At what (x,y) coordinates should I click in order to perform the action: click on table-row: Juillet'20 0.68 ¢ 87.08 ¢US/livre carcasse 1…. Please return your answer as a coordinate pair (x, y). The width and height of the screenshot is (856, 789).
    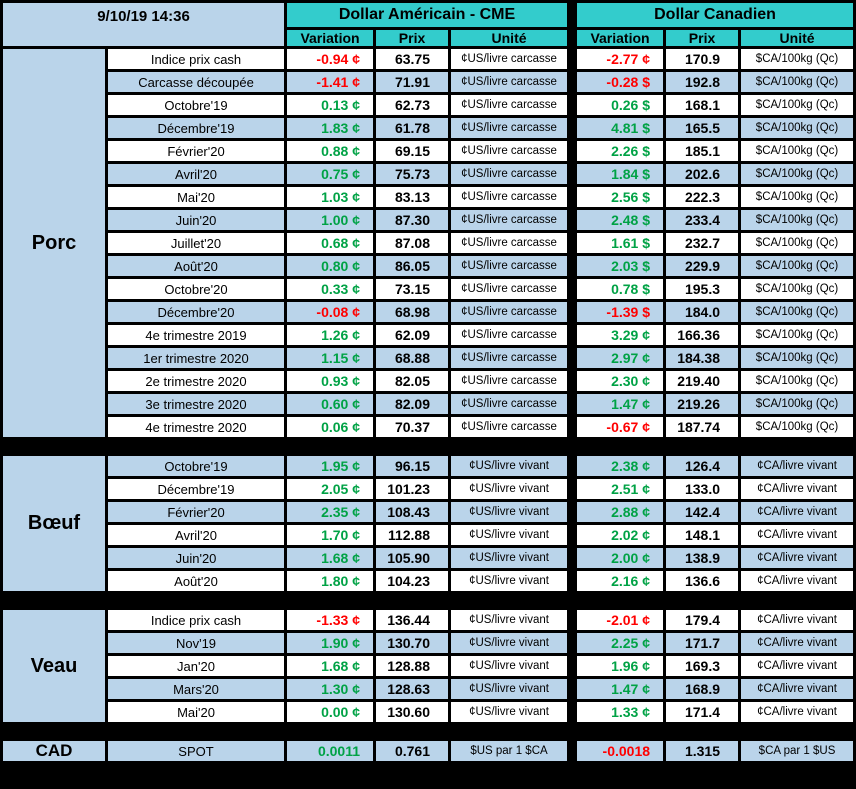
    Looking at the image, I should click on (428, 243).